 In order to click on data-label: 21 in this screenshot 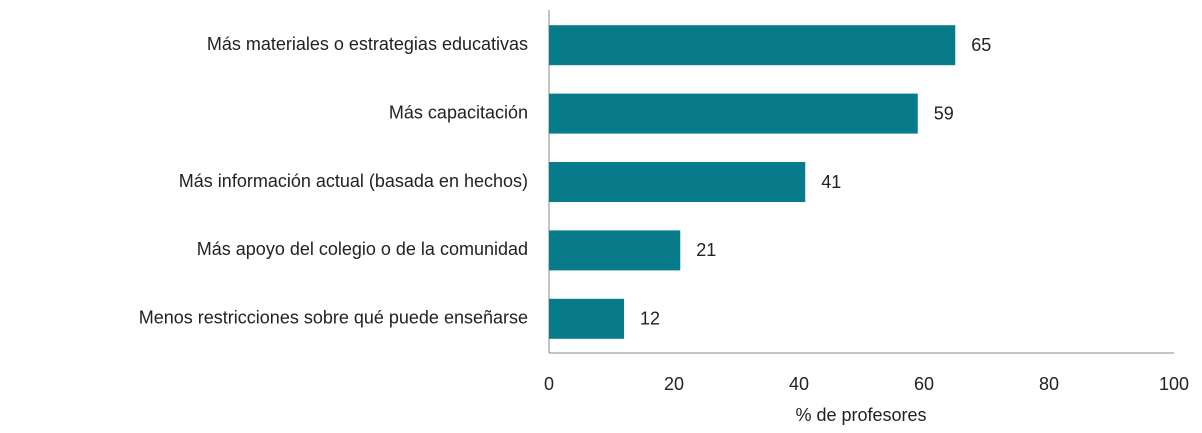, I will do `click(706, 250)`.